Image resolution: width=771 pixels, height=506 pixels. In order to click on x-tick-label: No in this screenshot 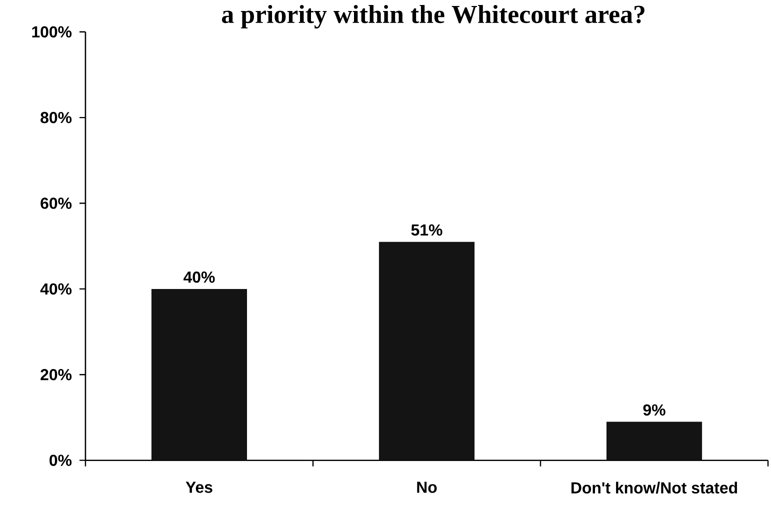, I will do `click(427, 487)`.